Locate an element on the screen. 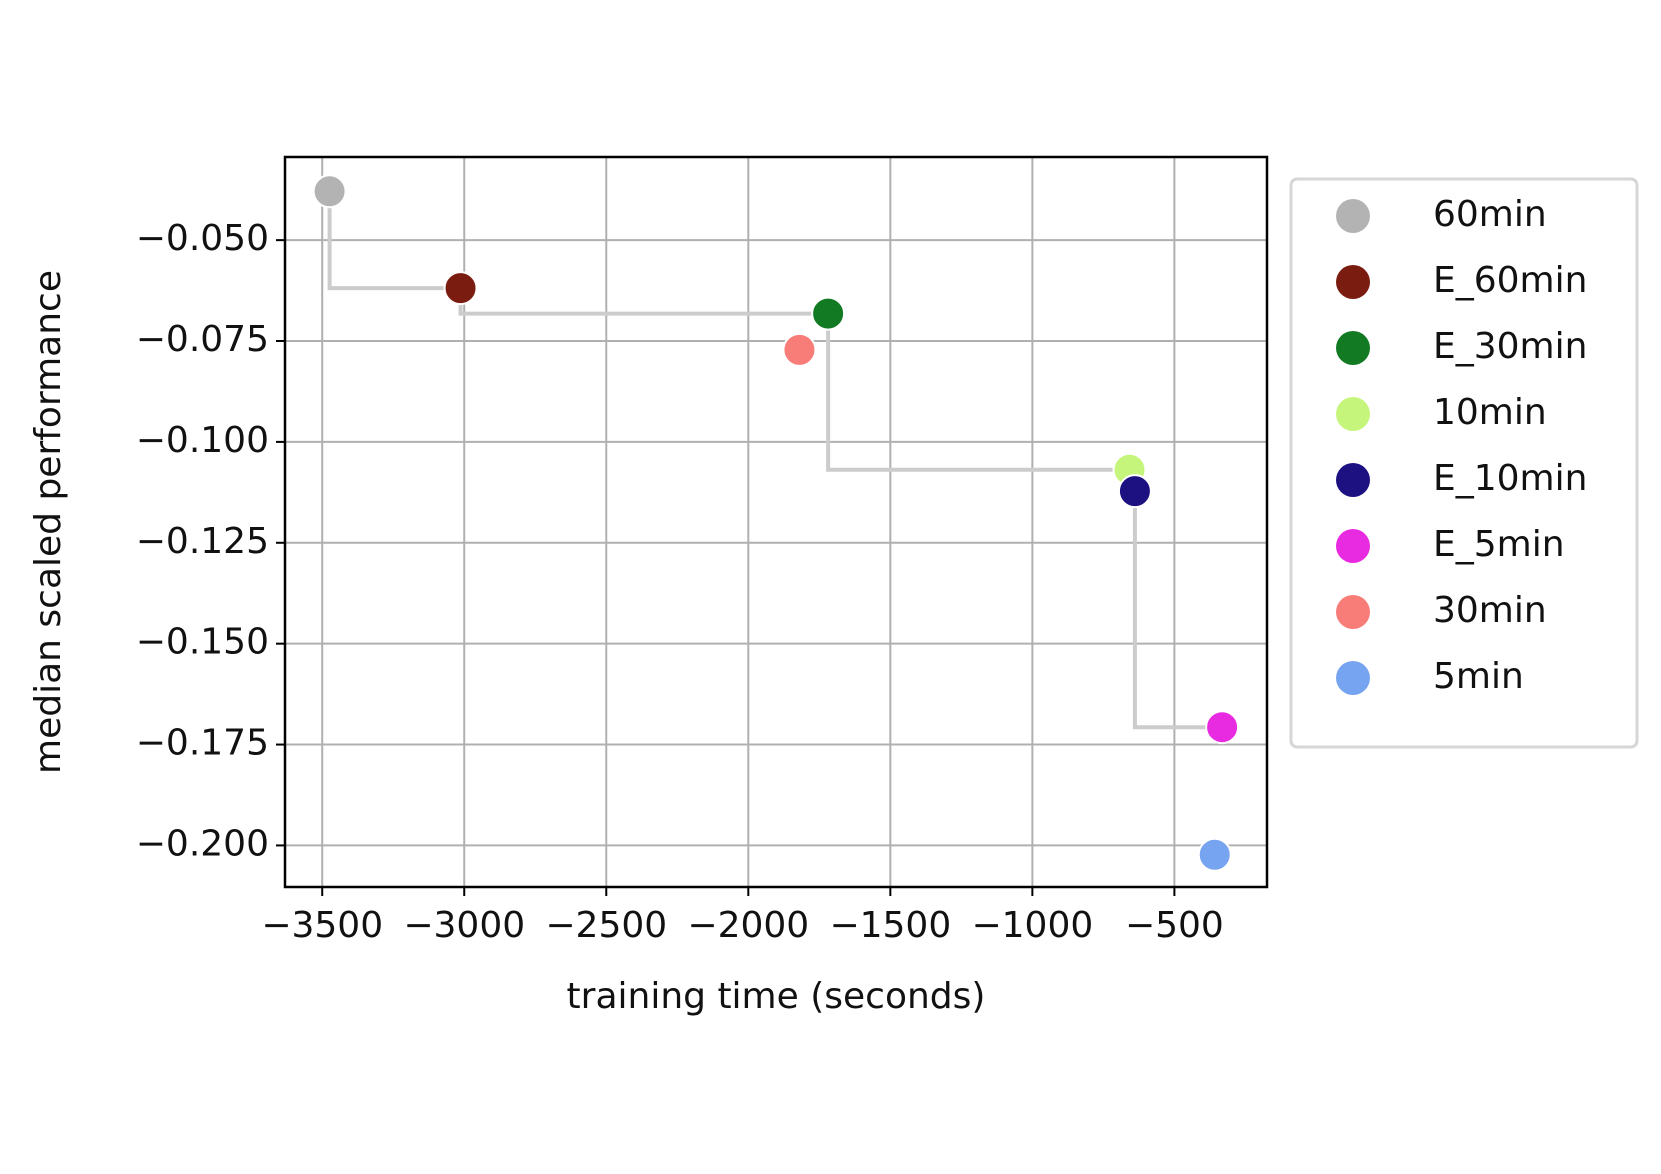 This screenshot has width=1661, height=1174. x-tick-label: −500 is located at coordinates (1174, 925).